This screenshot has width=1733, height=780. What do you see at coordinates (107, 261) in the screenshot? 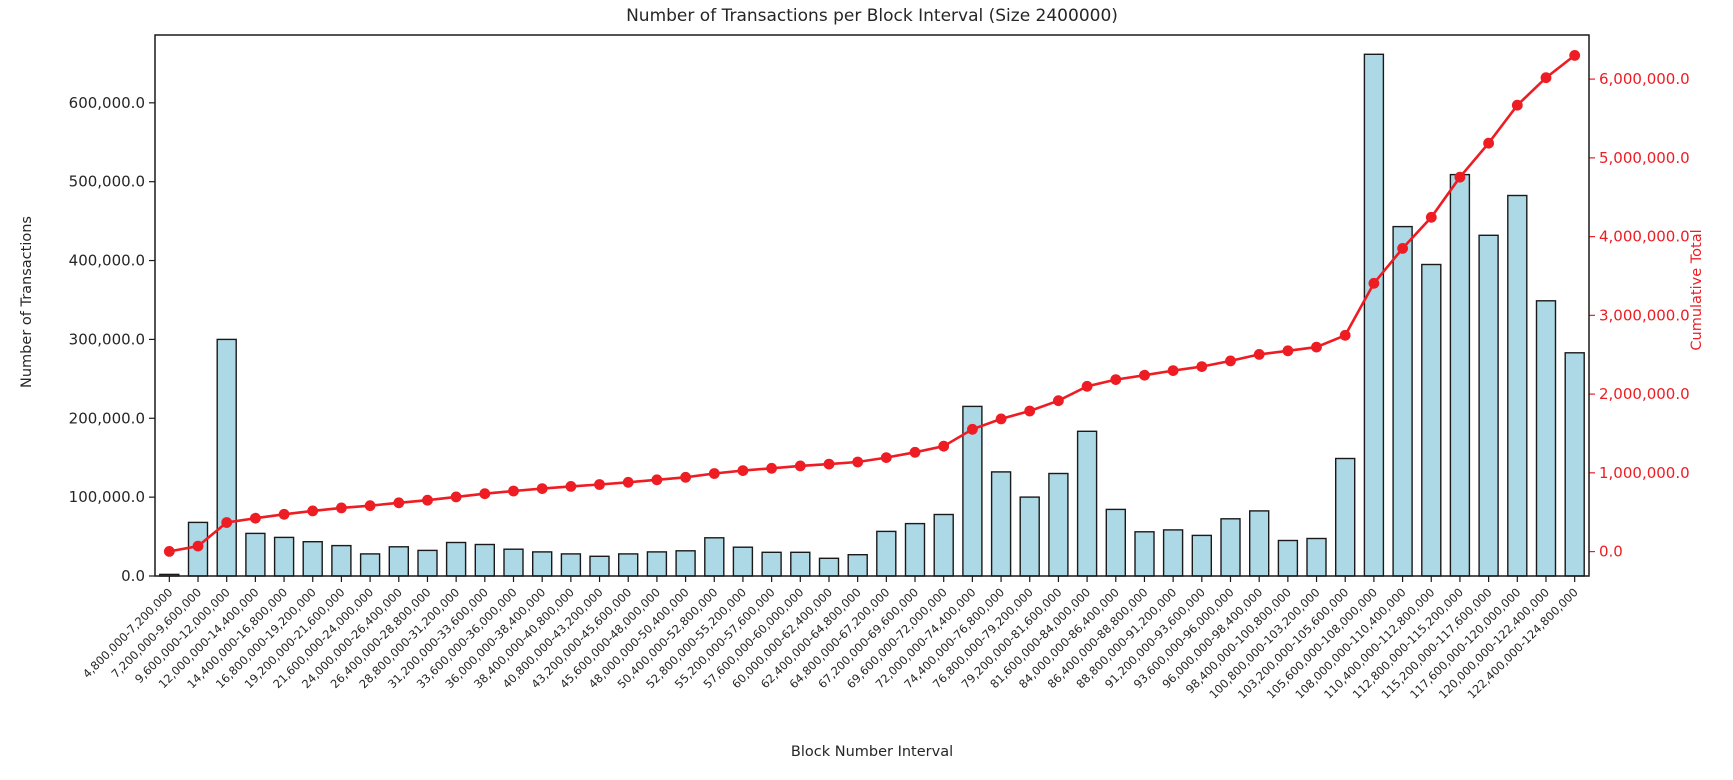
I see `left-axis-tick-label: 400,000.0` at bounding box center [107, 261].